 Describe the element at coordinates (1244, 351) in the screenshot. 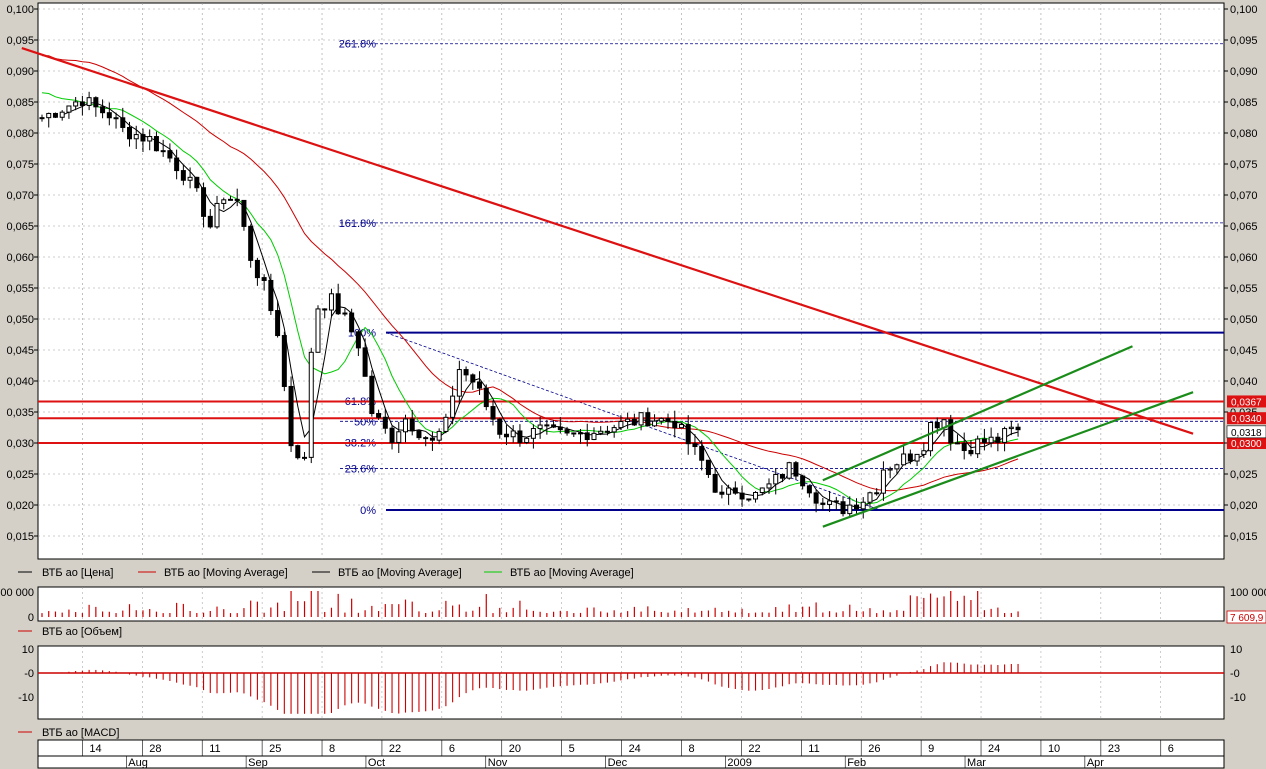

I see `y-tick-label-right: 0,045` at that location.